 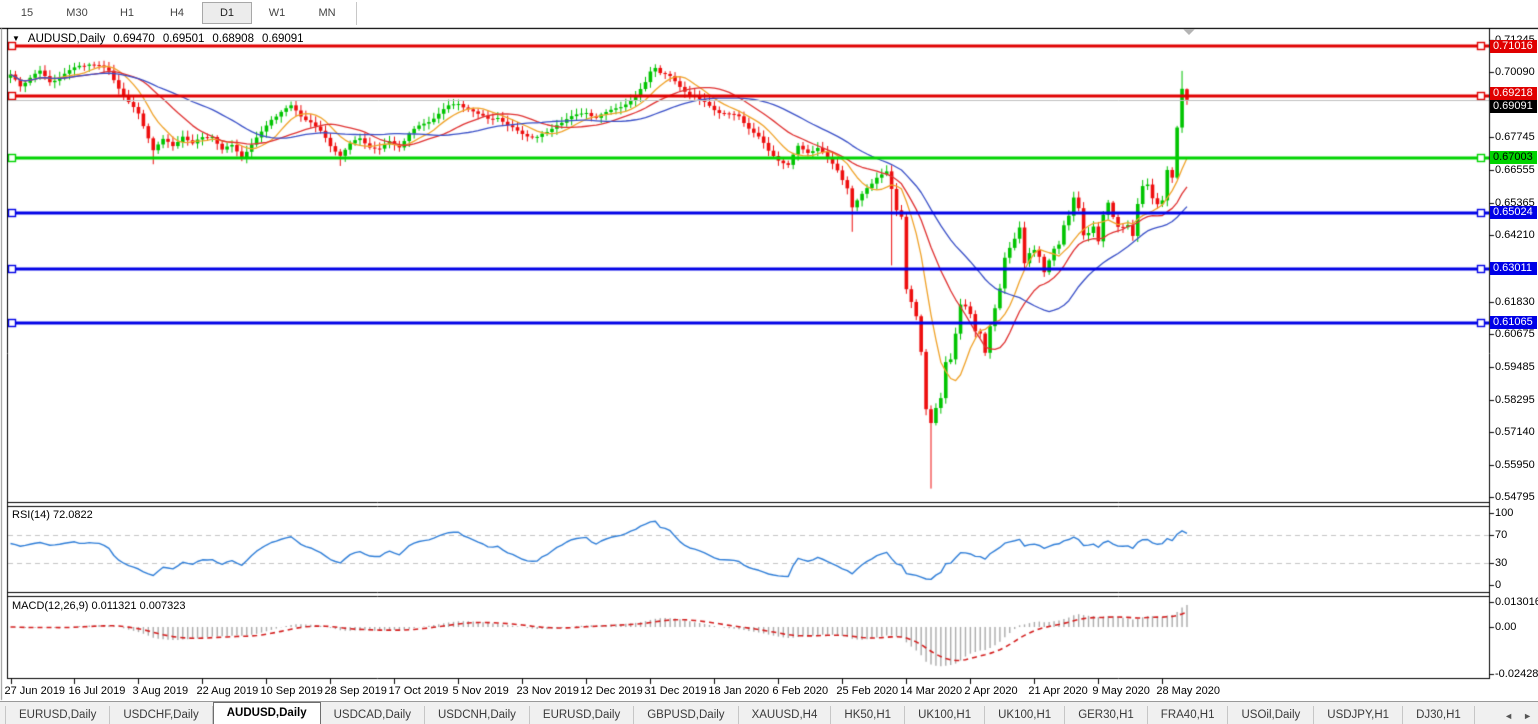 What do you see at coordinates (1527, 716) in the screenshot?
I see `tab-scroll-right-icon: ►` at bounding box center [1527, 716].